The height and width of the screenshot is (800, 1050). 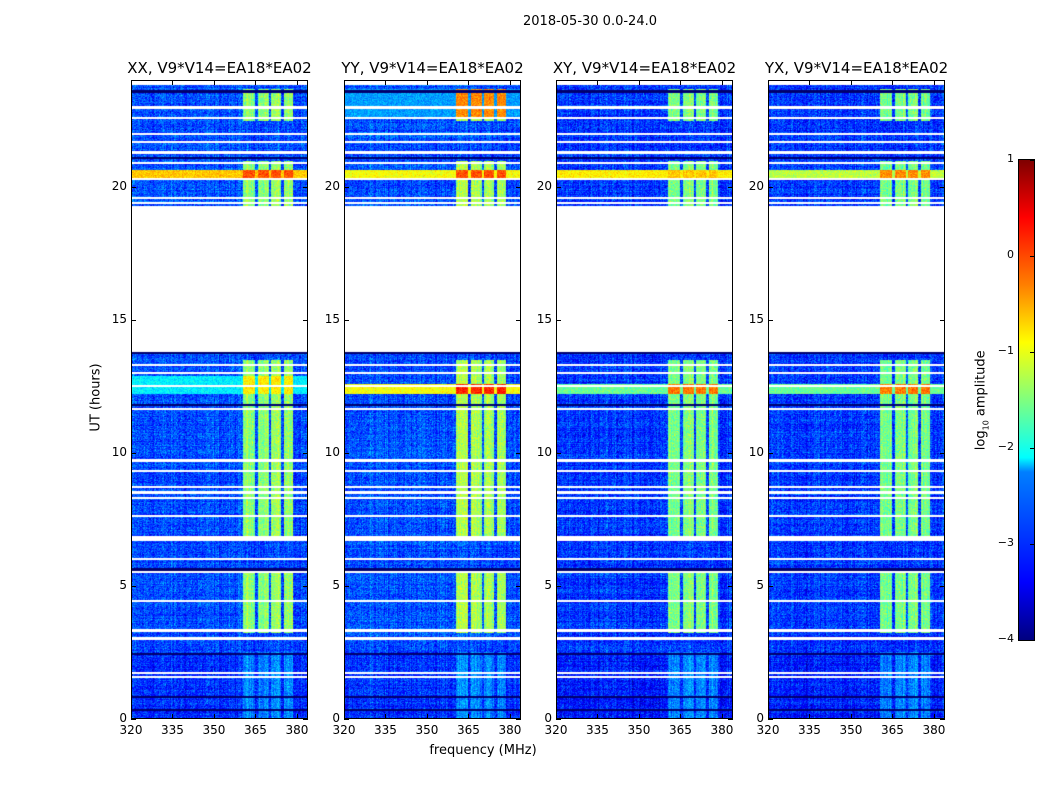 What do you see at coordinates (219, 68) in the screenshot?
I see `panel-title: XX, V9*V14=EA18*EA02` at bounding box center [219, 68].